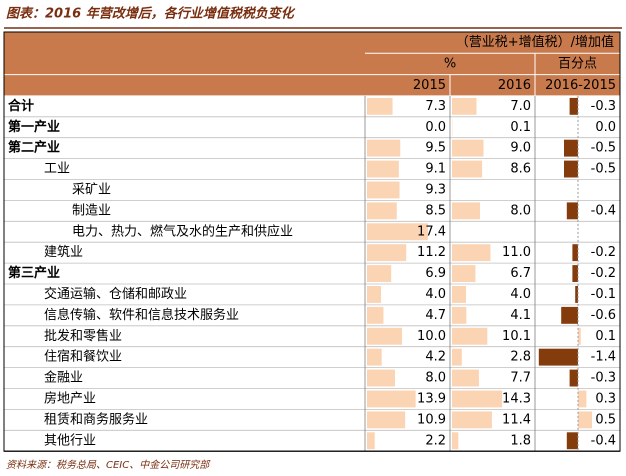 The height and width of the screenshot is (476, 626). I want to click on cell-value: 1.8, so click(520, 440).